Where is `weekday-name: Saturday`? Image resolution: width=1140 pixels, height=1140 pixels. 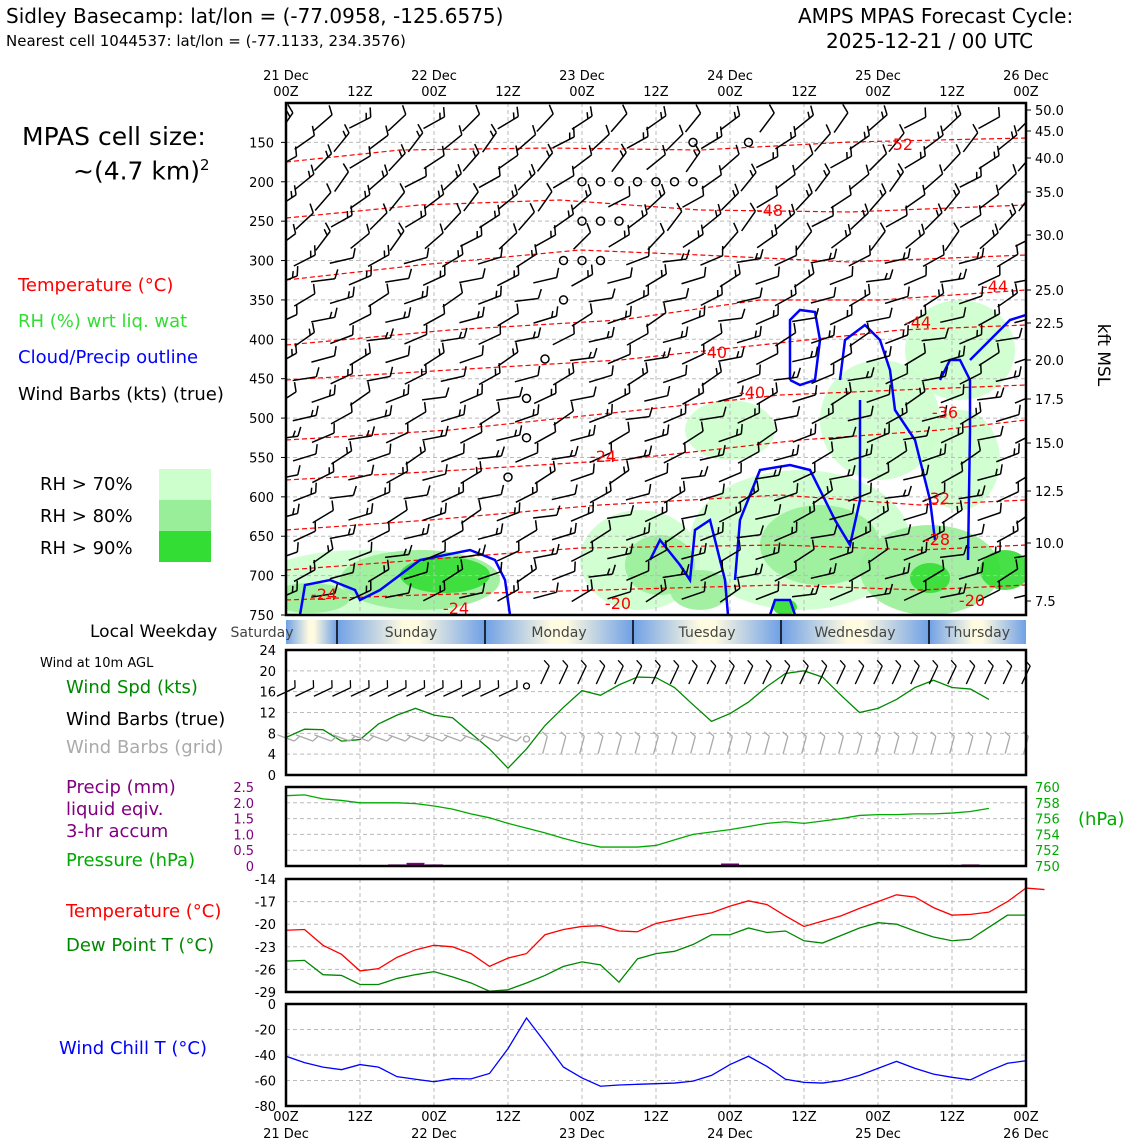
weekday-name: Saturday is located at coordinates (261, 633).